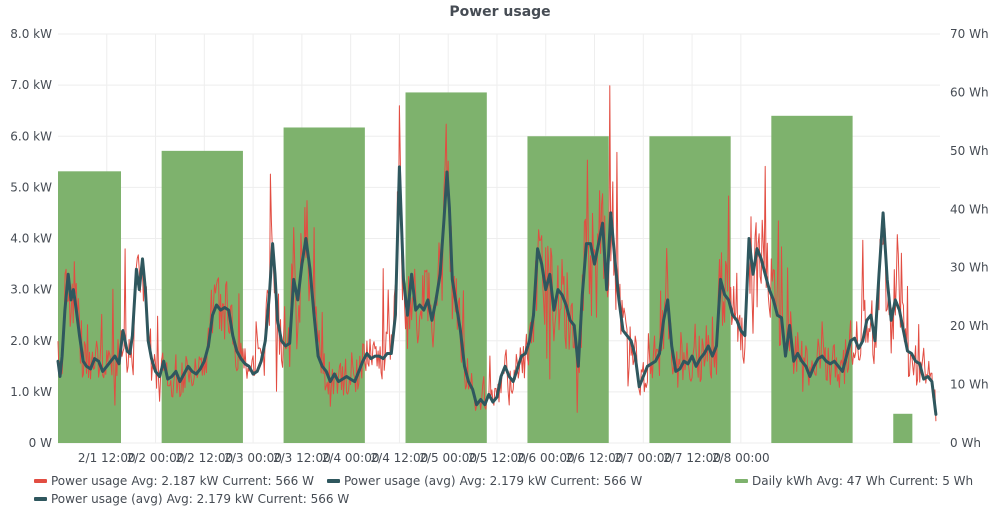 Image resolution: width=1000 pixels, height=514 pixels. I want to click on x-tick-label: 2/8 00:00, so click(741, 458).